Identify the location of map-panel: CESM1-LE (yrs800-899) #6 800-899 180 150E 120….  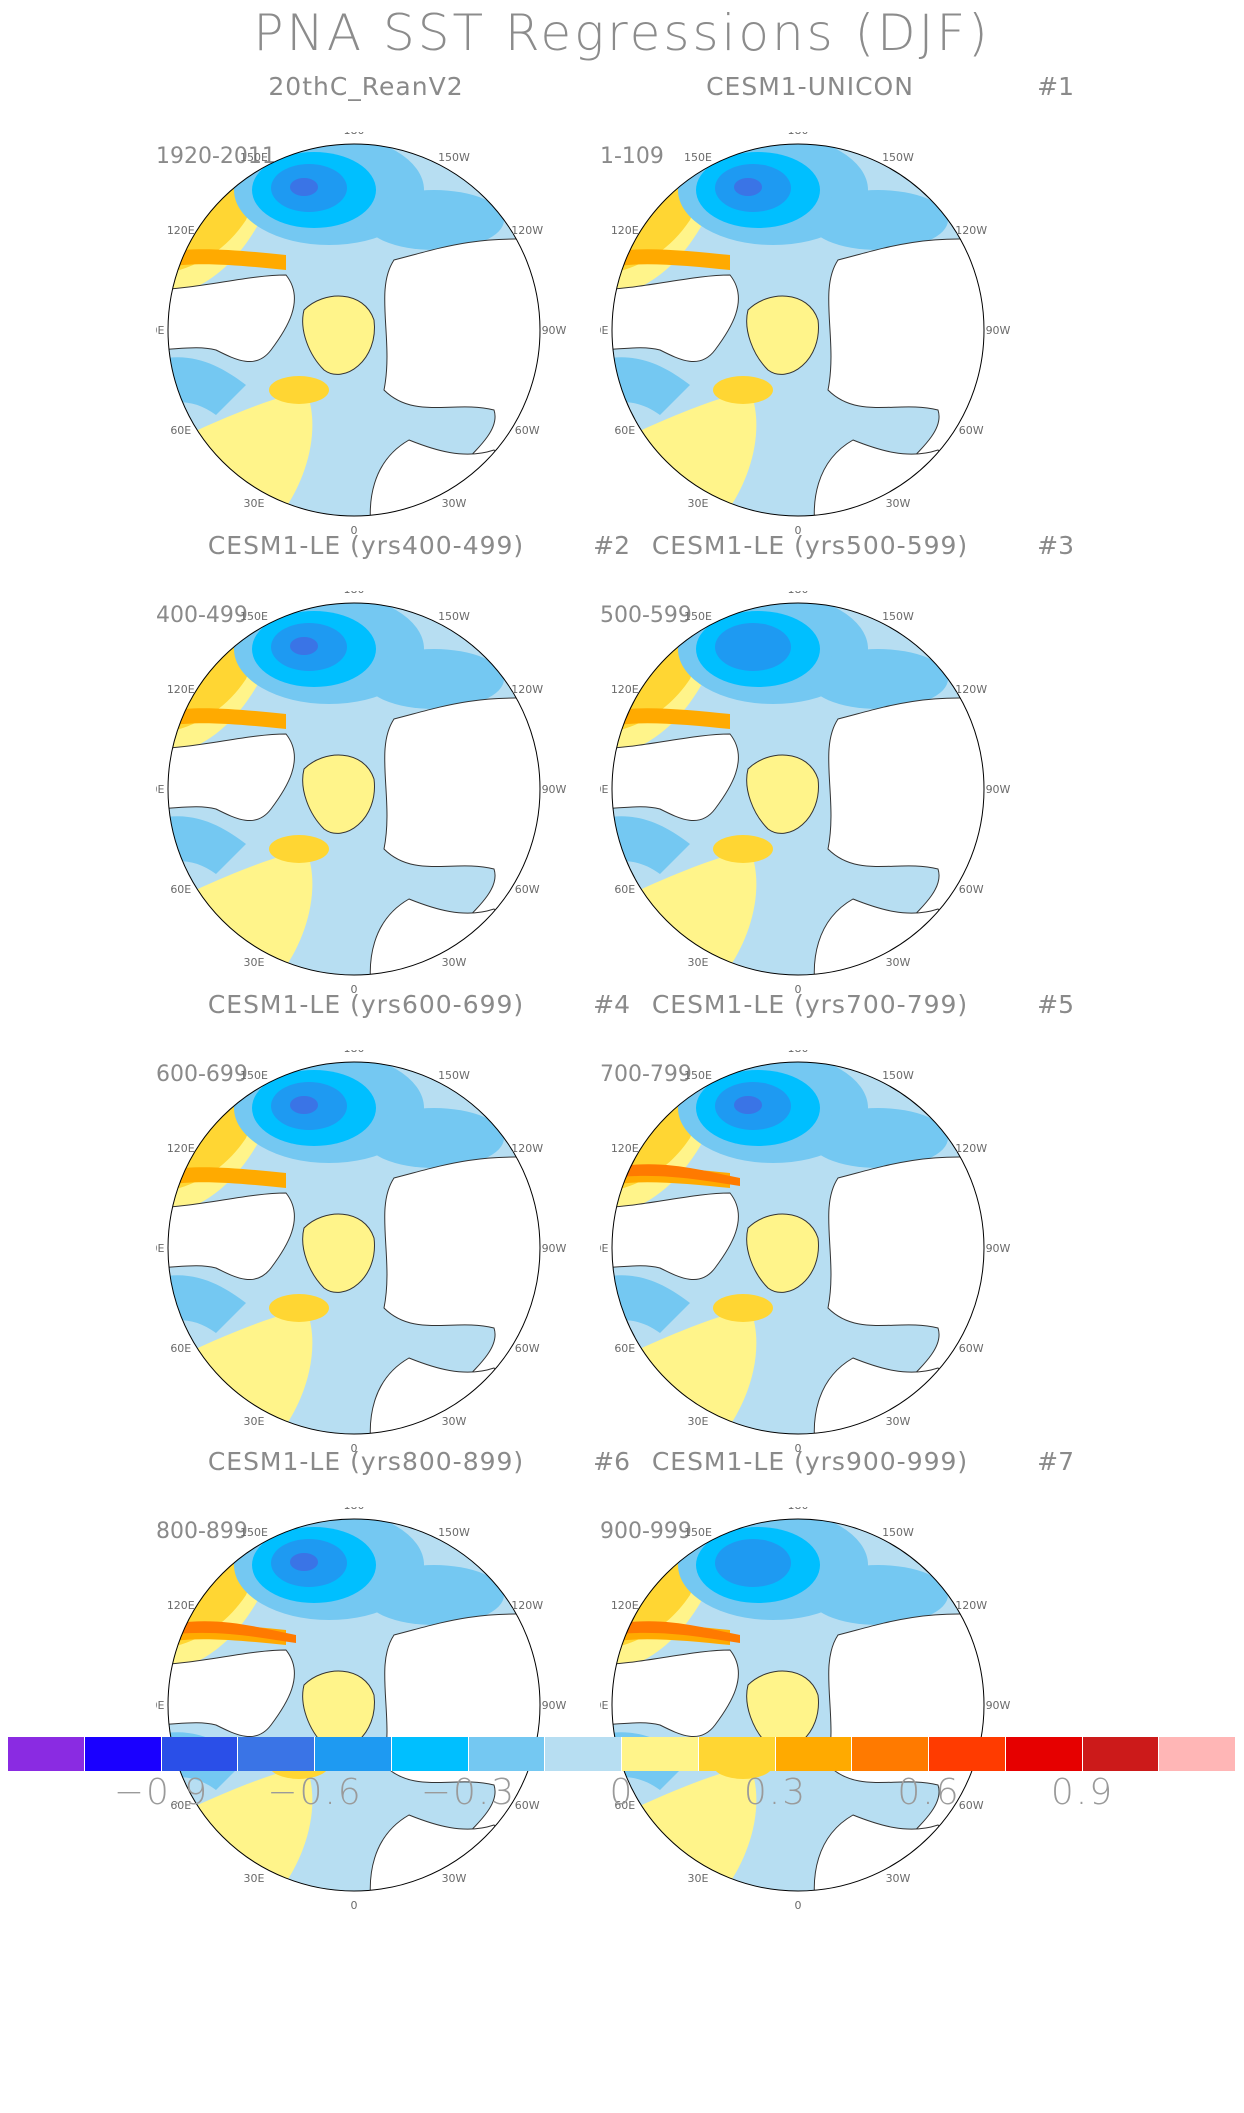
(396, 1684).